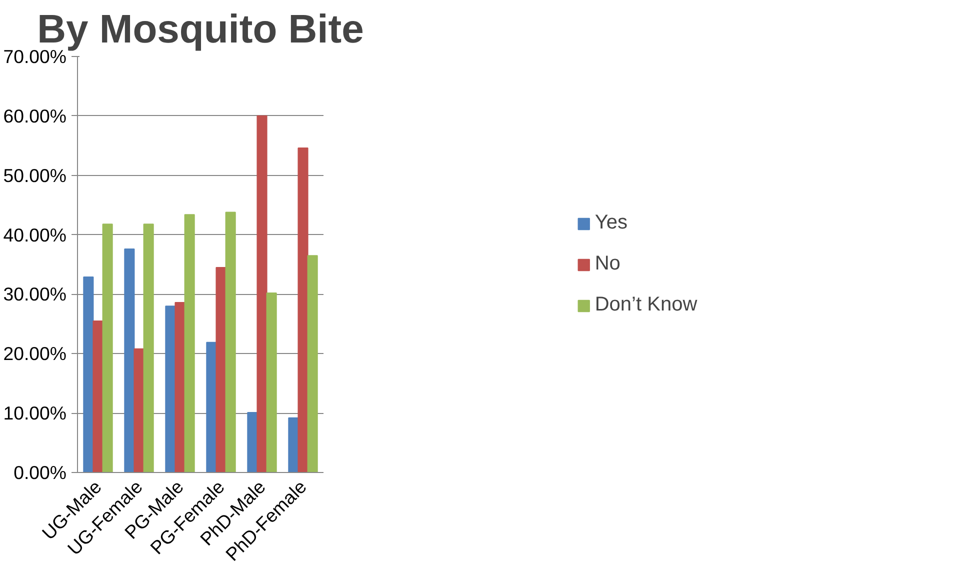 This screenshot has height=583, width=956. Describe the element at coordinates (646, 305) in the screenshot. I see `legend-label: Don’t Know` at that location.